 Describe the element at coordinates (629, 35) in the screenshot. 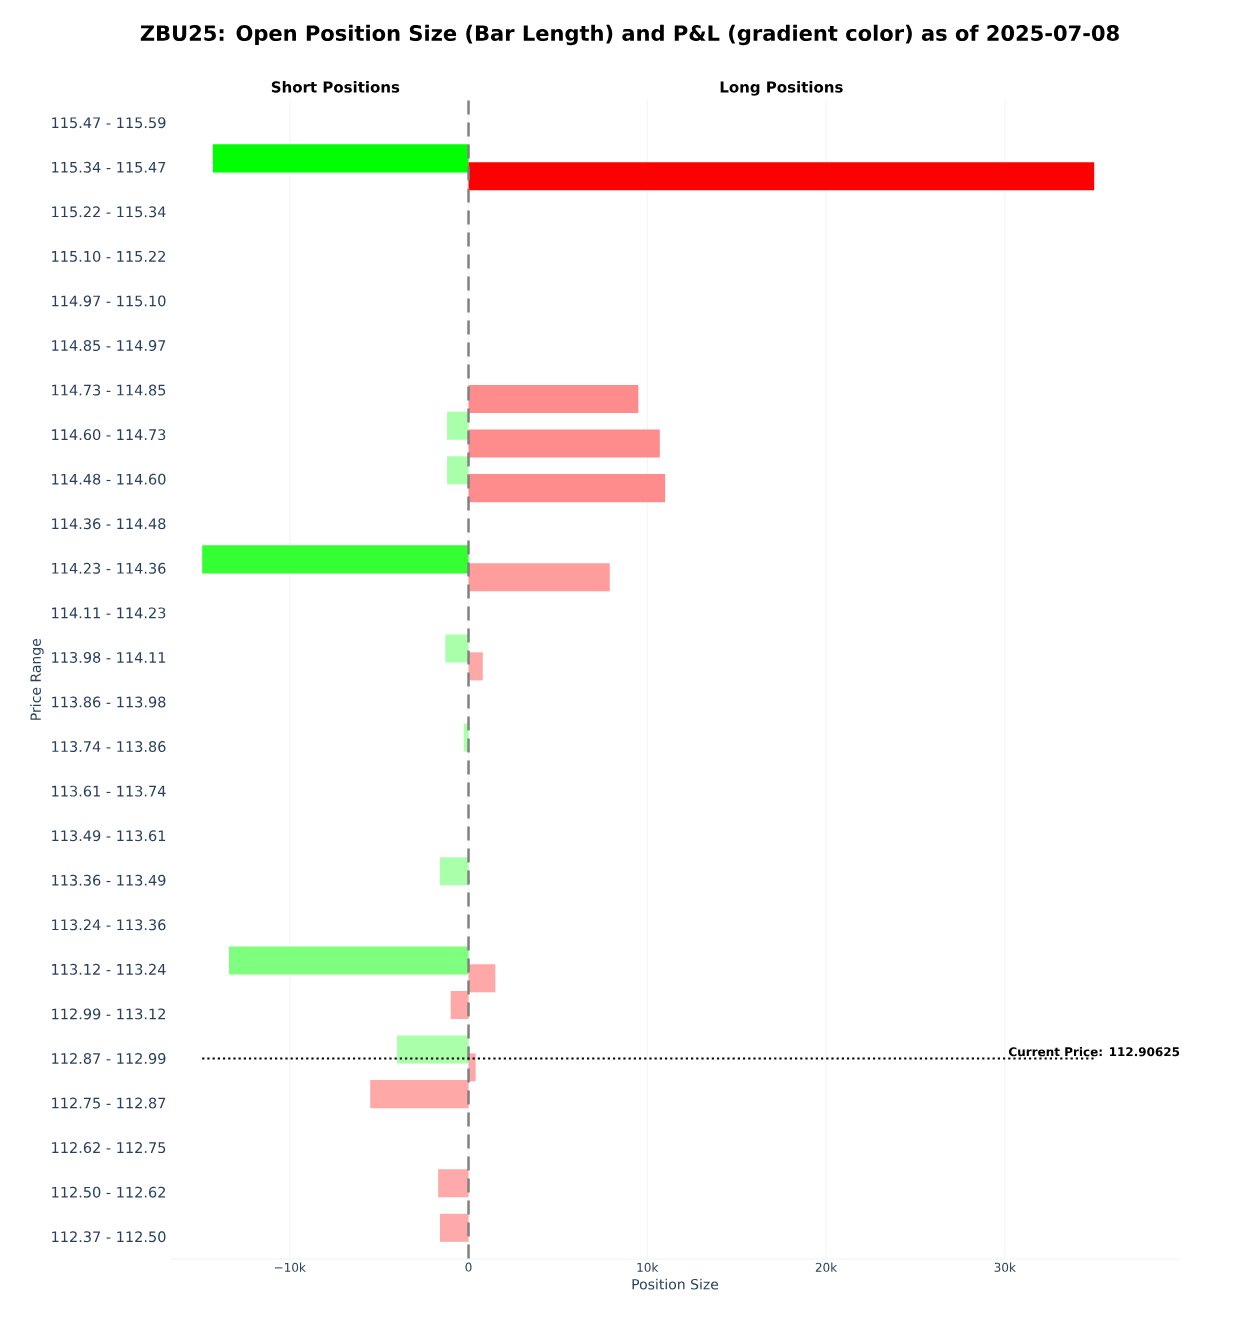

I see `chart-title: ZBU25: Open Position Size (Bar Length) and P&L (gradient color) as of 2025-07-08` at that location.